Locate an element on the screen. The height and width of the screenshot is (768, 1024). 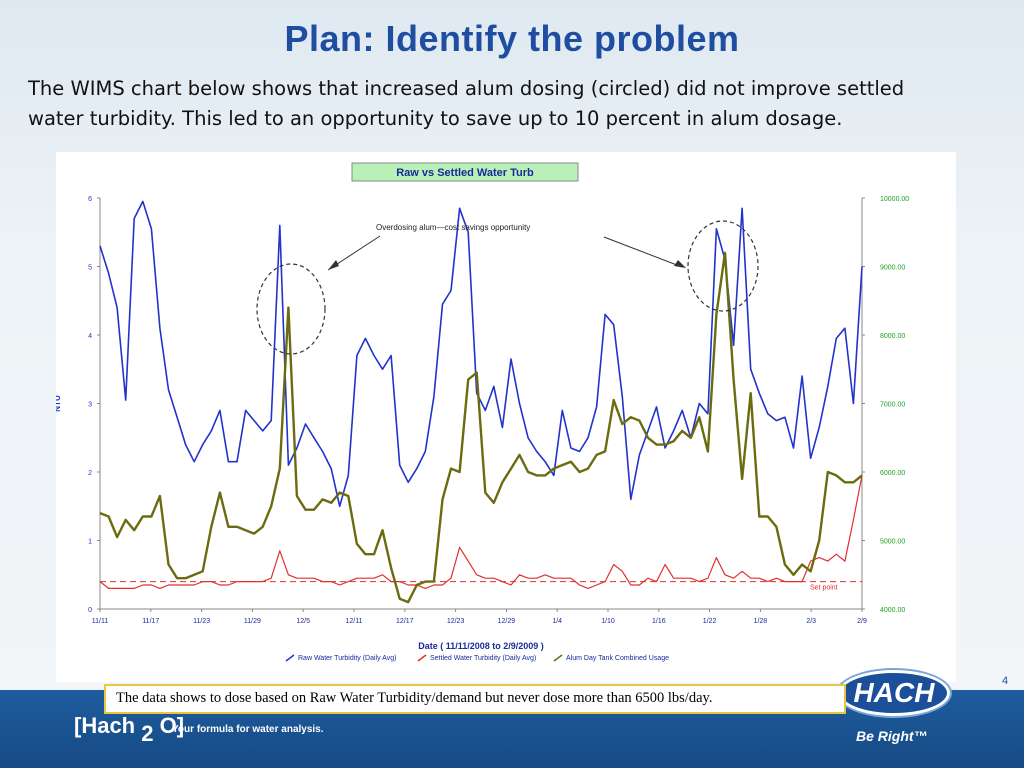
y-axis-label: NTU is located at coordinates (59, 403).